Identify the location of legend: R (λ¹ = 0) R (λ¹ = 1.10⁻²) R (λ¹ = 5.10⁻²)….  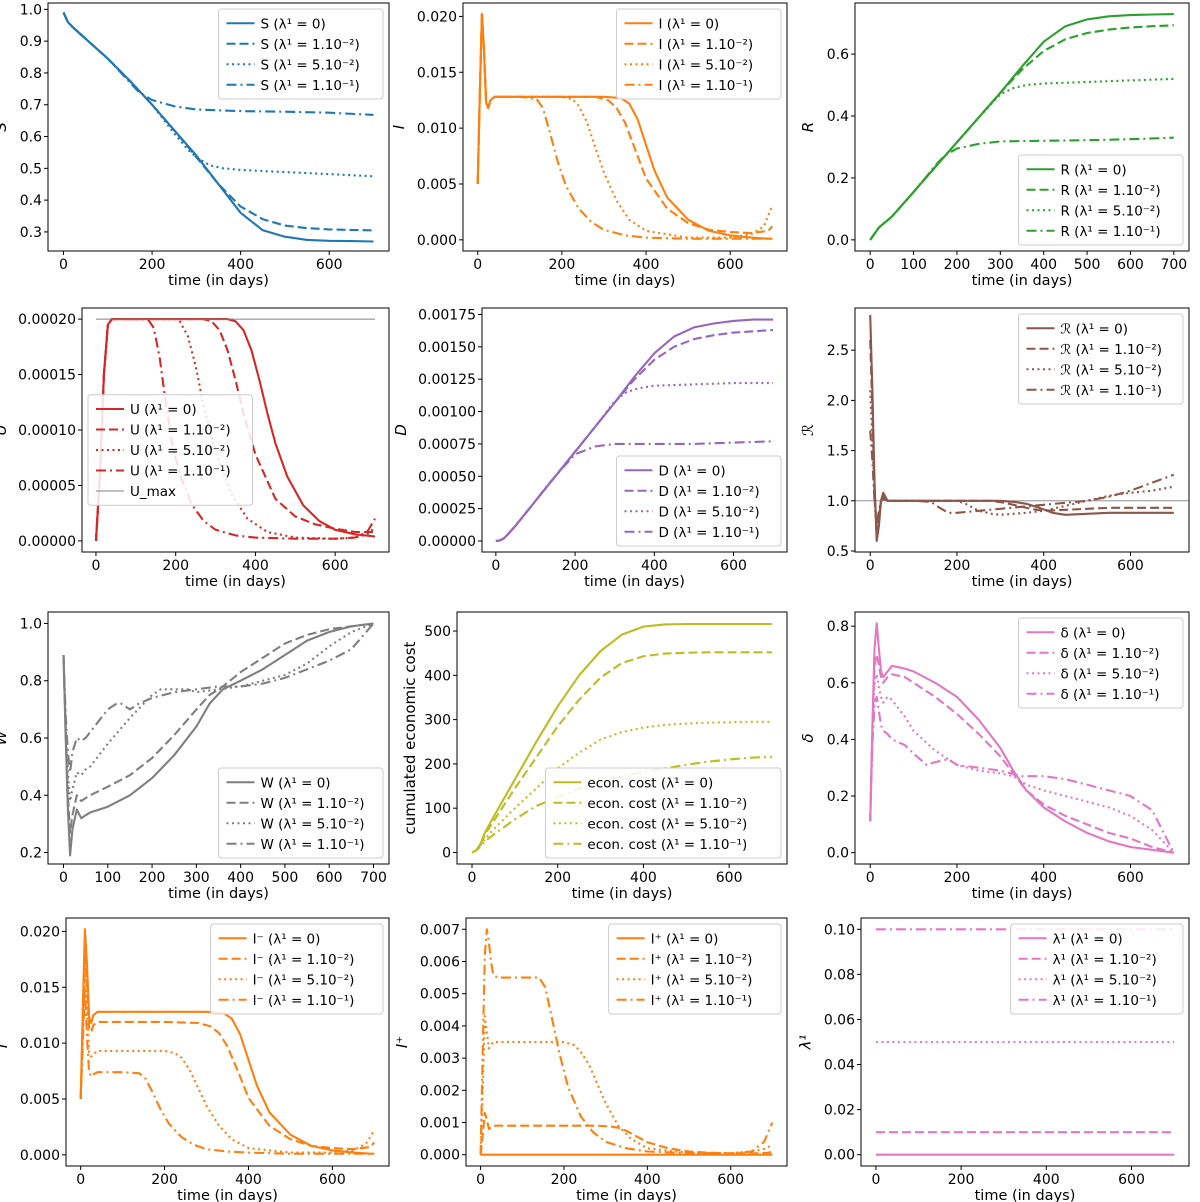
(1101, 200).